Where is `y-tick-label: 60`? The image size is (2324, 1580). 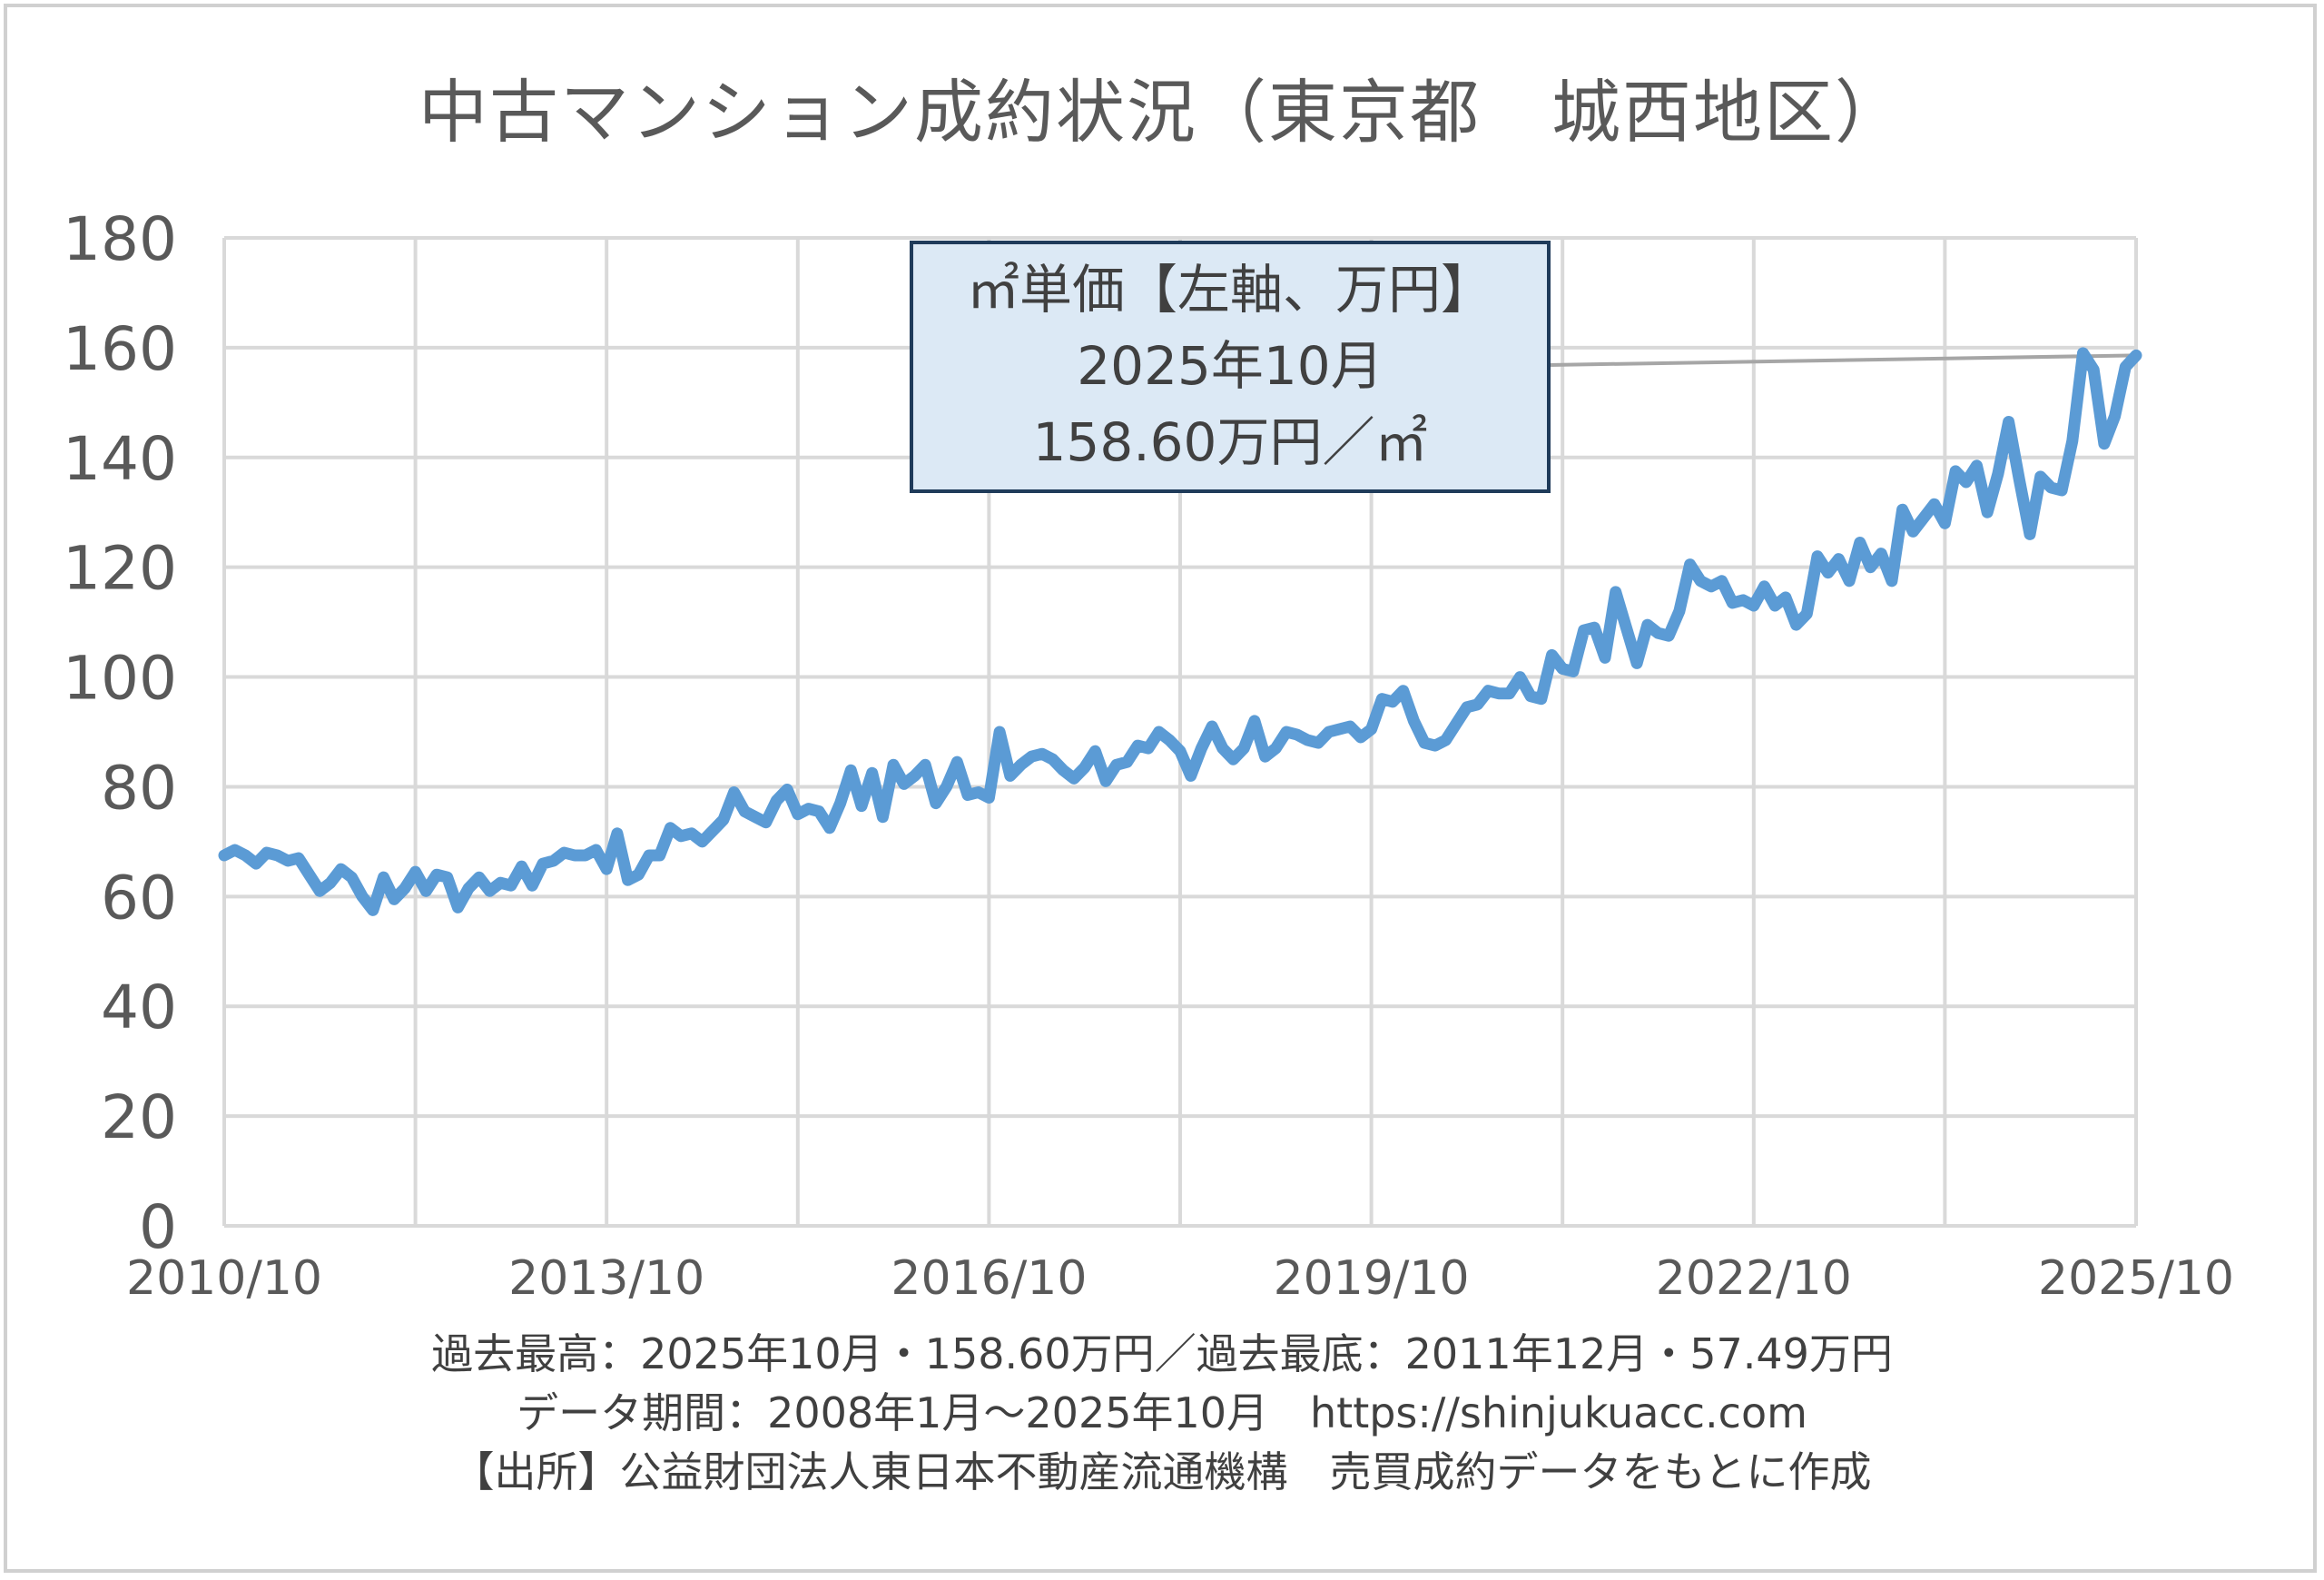
y-tick-label: 60 is located at coordinates (139, 898).